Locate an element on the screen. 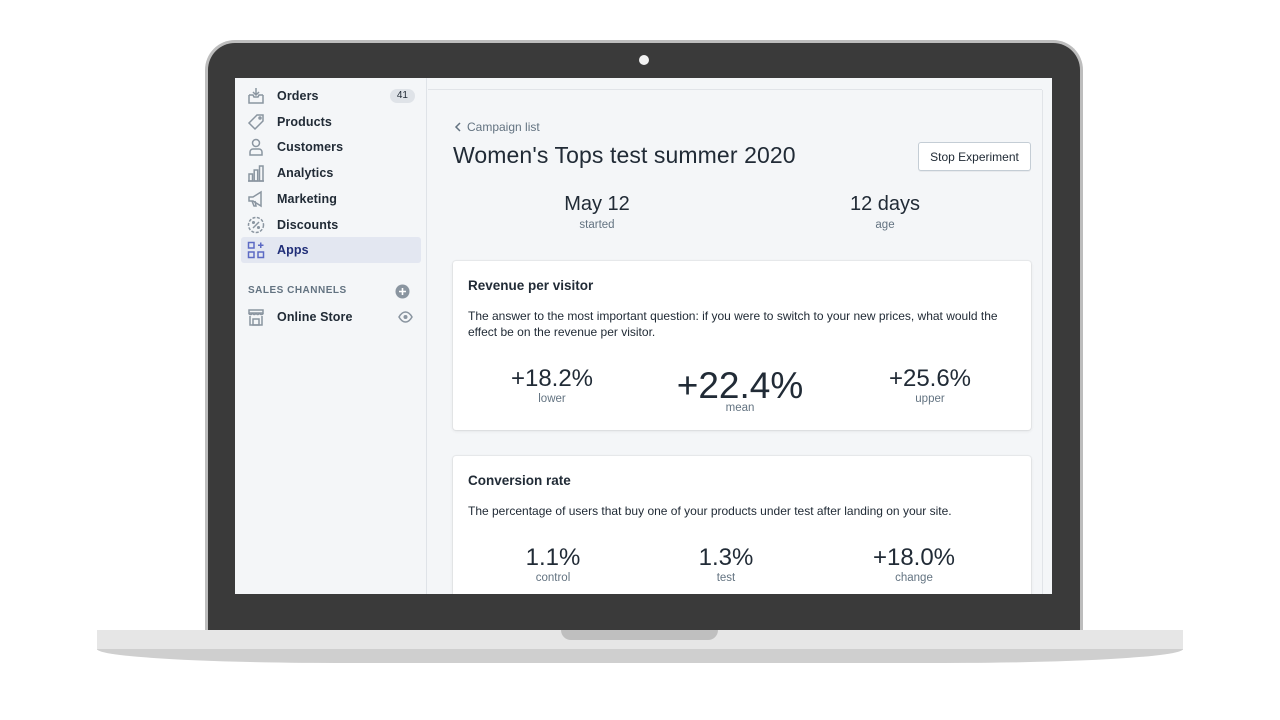 The height and width of the screenshot is (720, 1280). sidebar-item-discounts: Discounts is located at coordinates (331, 225).